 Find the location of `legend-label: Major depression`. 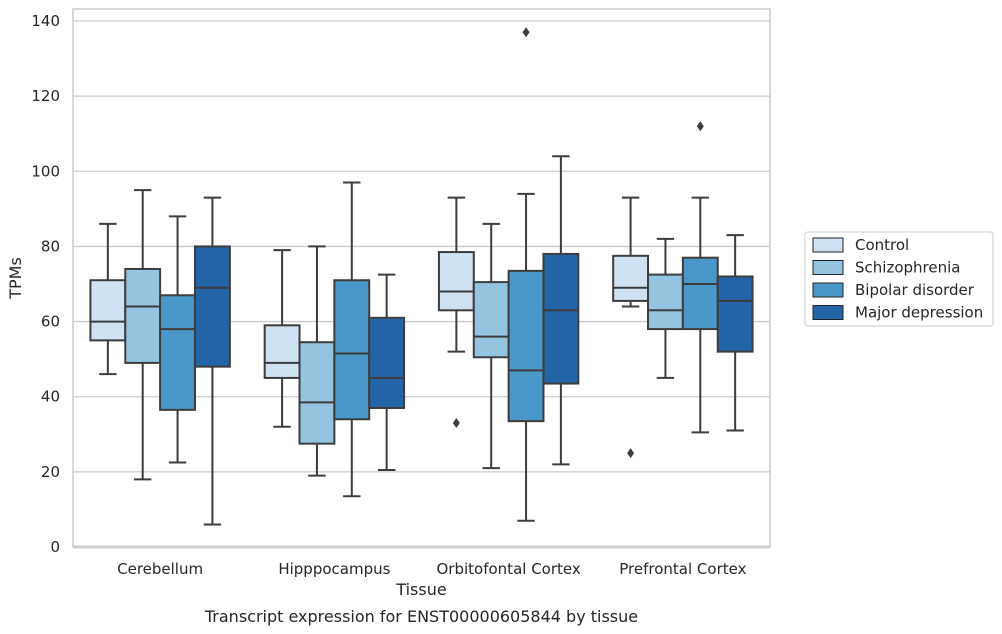

legend-label: Major depression is located at coordinates (919, 313).